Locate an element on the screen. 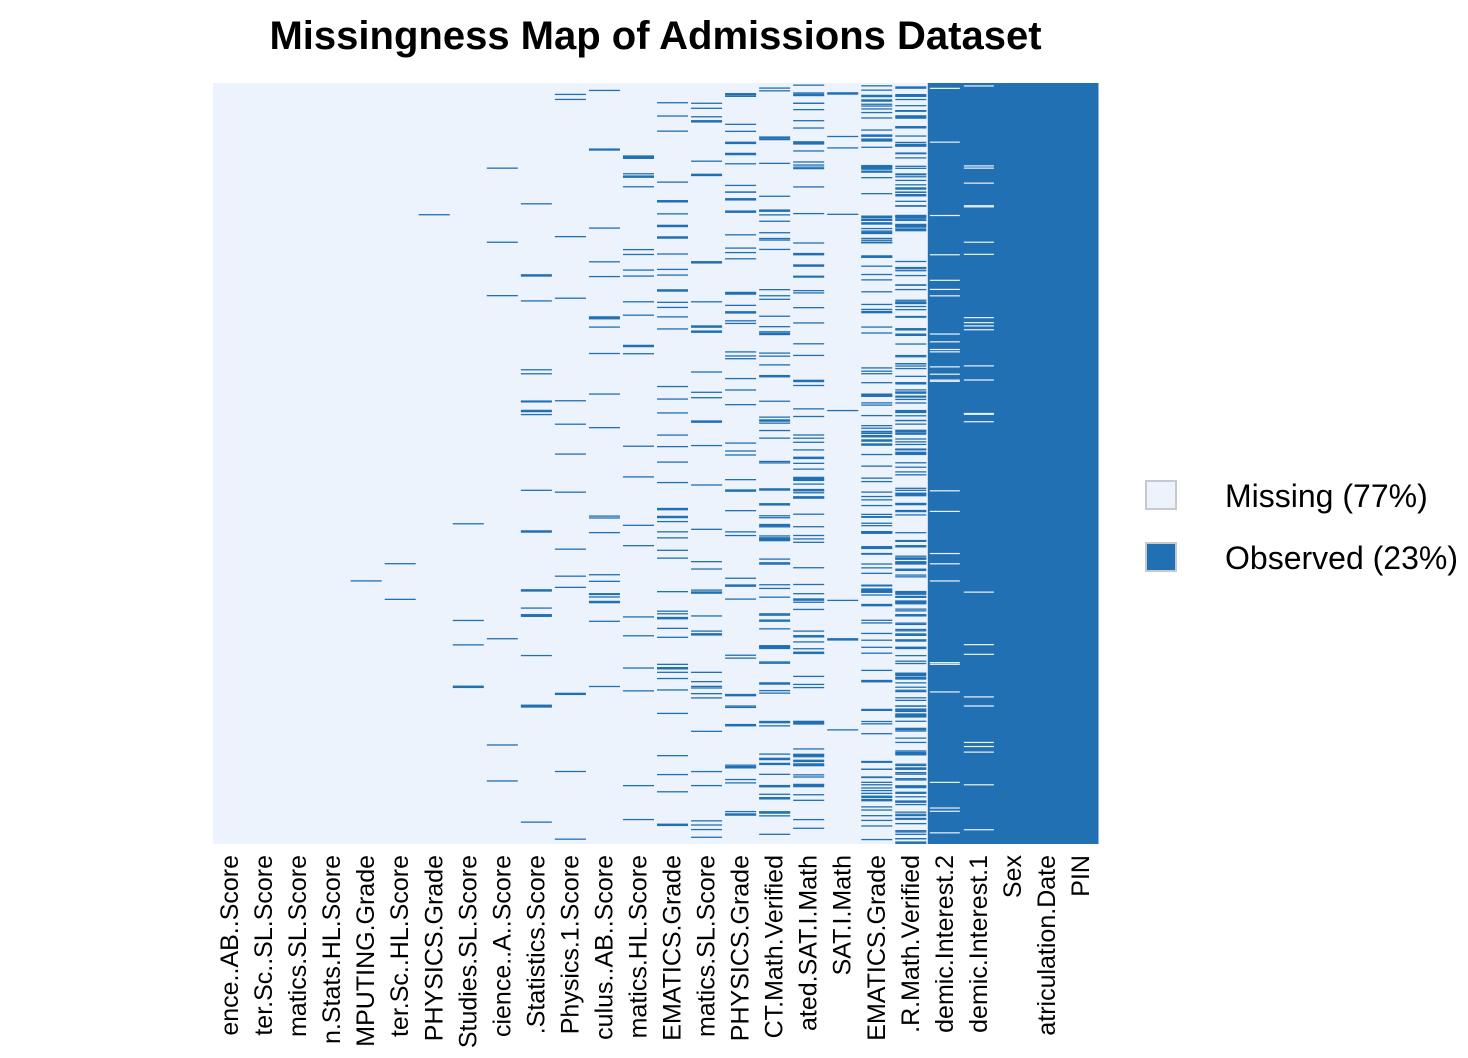 This screenshot has width=1468, height=1058. x-tick-label: ter.Sc..SL.Score is located at coordinates (264, 945).